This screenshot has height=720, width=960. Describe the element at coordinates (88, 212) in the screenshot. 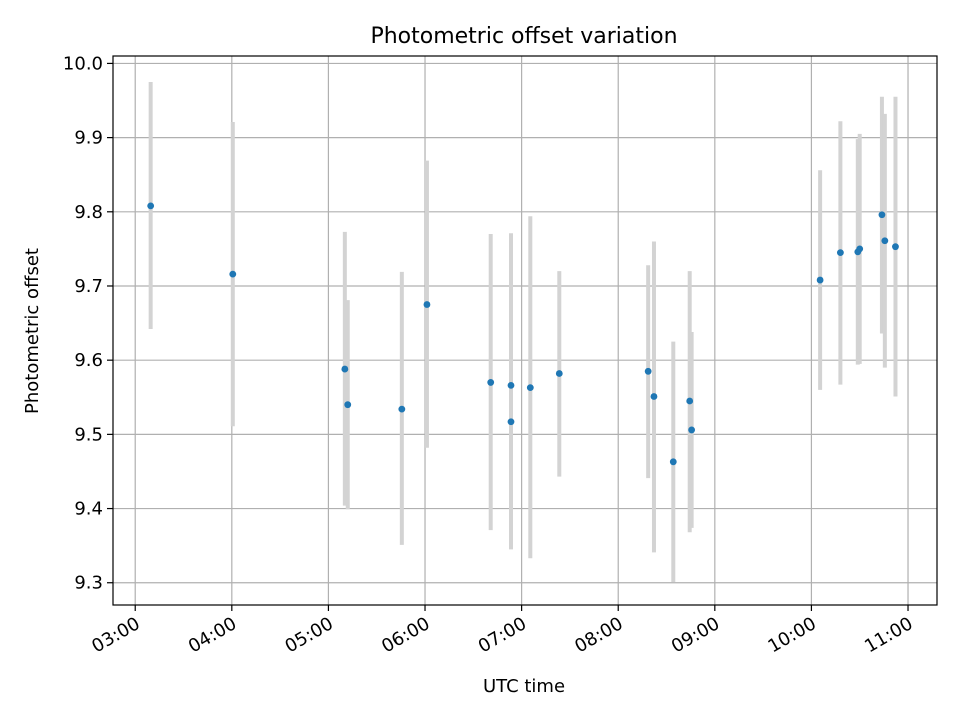

I see `y-tick-label: 9.8` at that location.